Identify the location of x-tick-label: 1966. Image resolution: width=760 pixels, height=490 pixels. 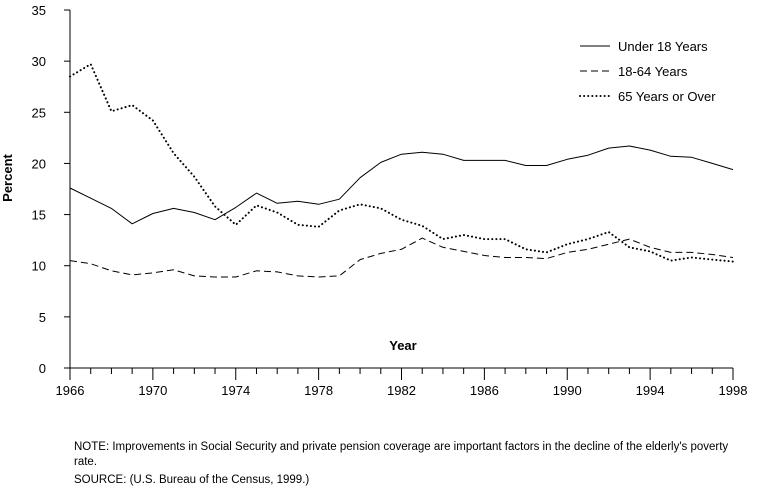
(70, 390).